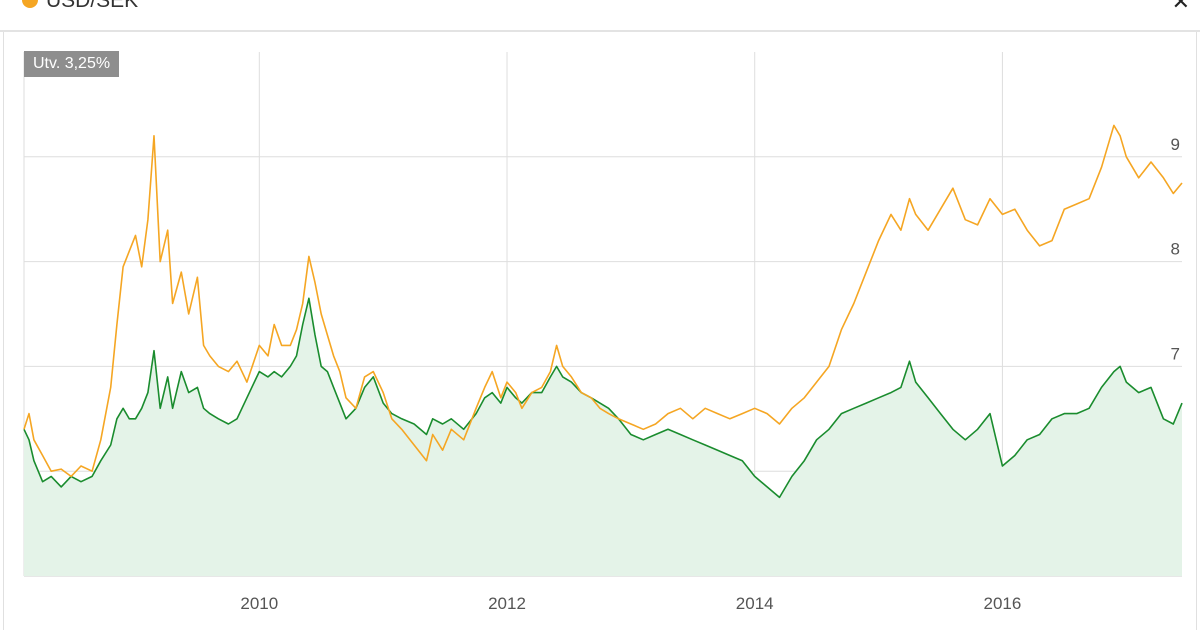  What do you see at coordinates (507, 603) in the screenshot?
I see `x-tick-label-2012: 2012` at bounding box center [507, 603].